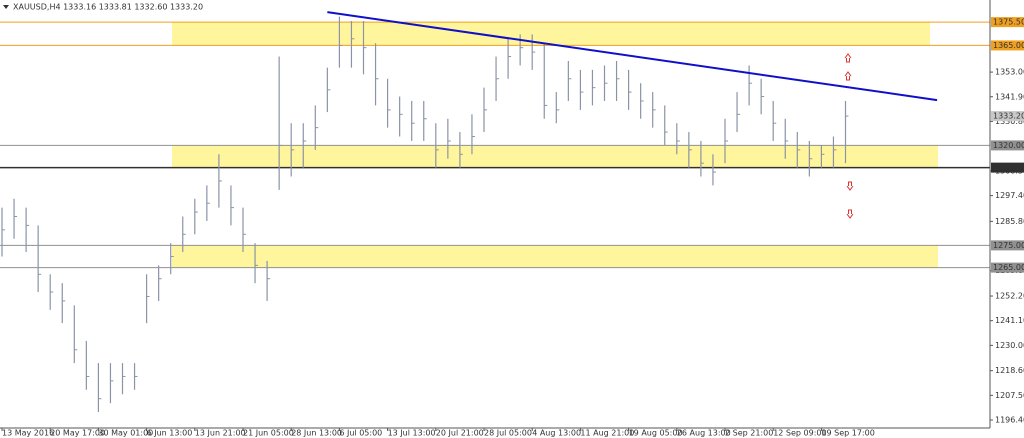 This screenshot has height=438, width=1024. What do you see at coordinates (1009, 395) in the screenshot?
I see `y-tick-label: 1207.50` at bounding box center [1009, 395].